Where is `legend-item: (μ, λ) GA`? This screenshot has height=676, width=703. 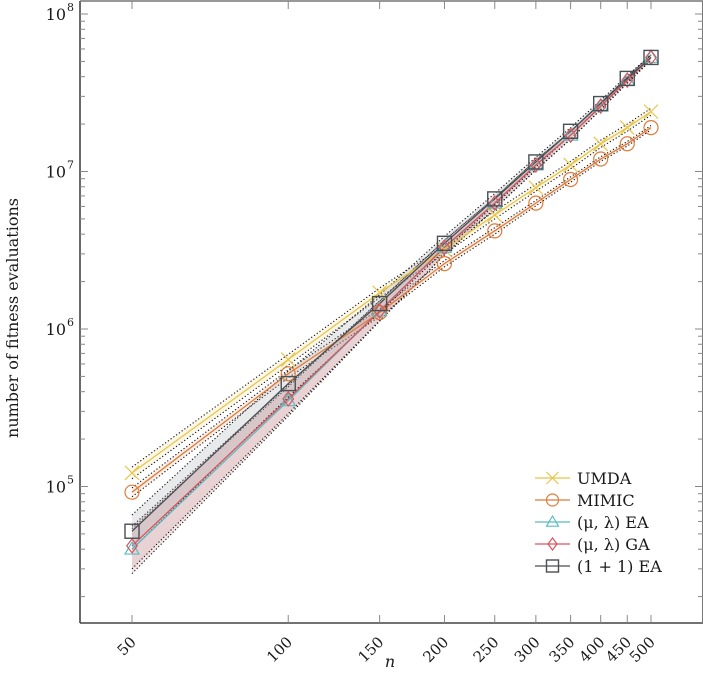
legend-item: (μ, λ) GA is located at coordinates (592, 544).